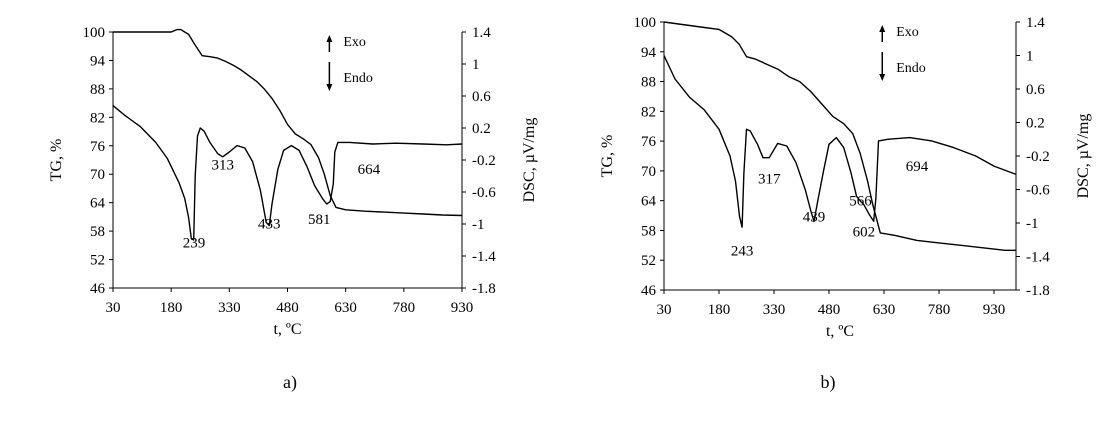 The height and width of the screenshot is (421, 1098). Describe the element at coordinates (194, 244) in the screenshot. I see `peak-annotation-label: 239` at that location.